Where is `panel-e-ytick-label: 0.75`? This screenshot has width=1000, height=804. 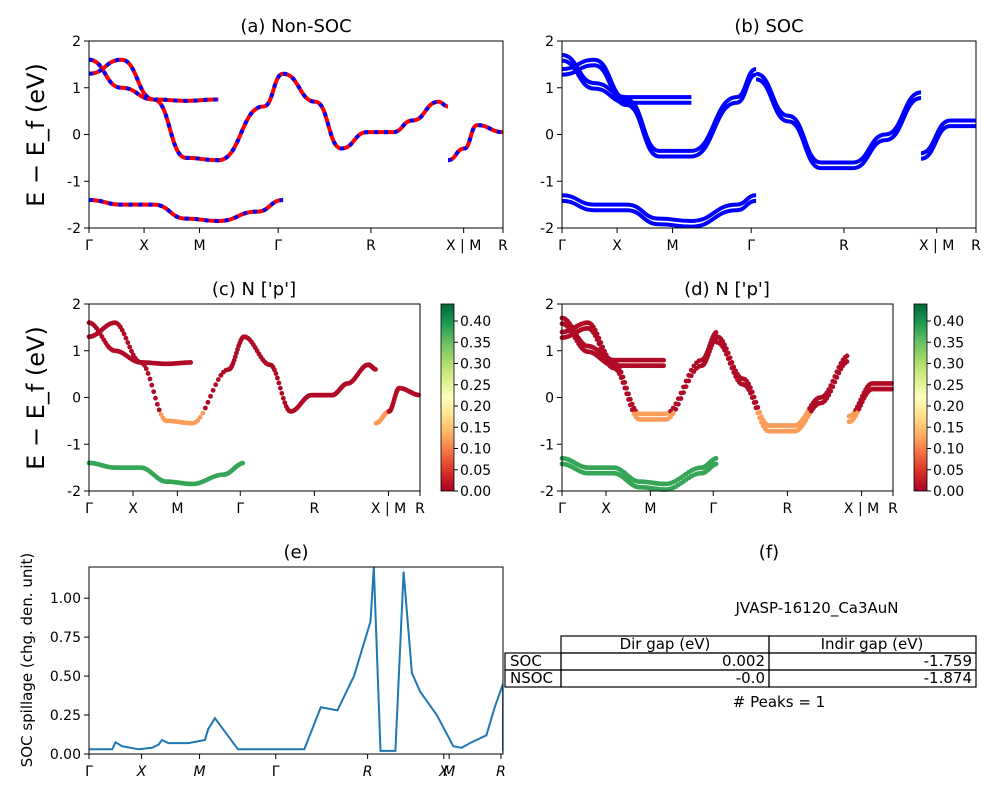
panel-e-ytick-label: 0.75 is located at coordinates (65, 638).